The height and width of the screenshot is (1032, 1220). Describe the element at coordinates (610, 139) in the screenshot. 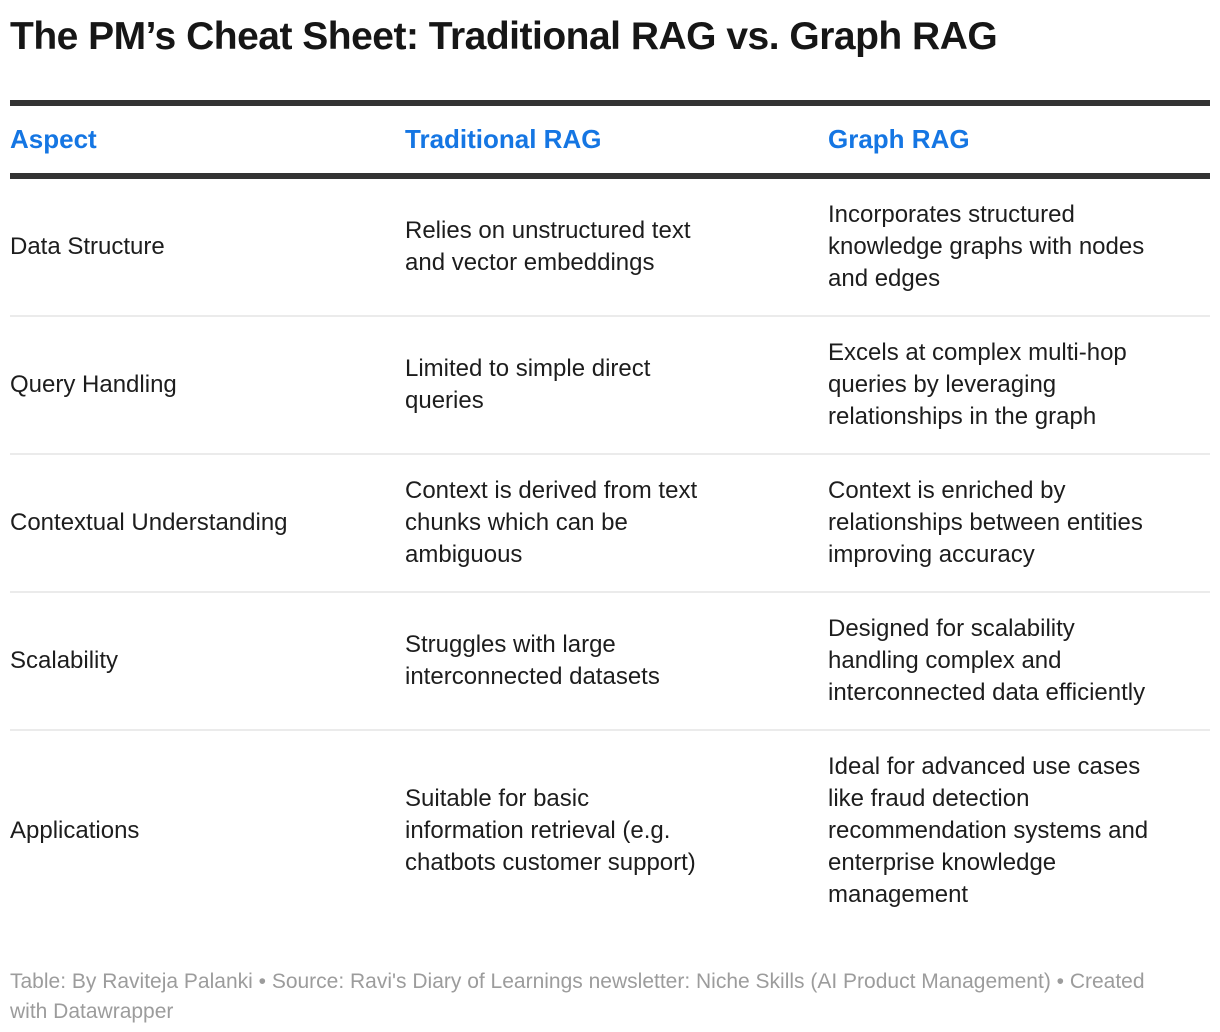

I see `table-header-row: Aspect Traditional RAG Graph RAG` at that location.